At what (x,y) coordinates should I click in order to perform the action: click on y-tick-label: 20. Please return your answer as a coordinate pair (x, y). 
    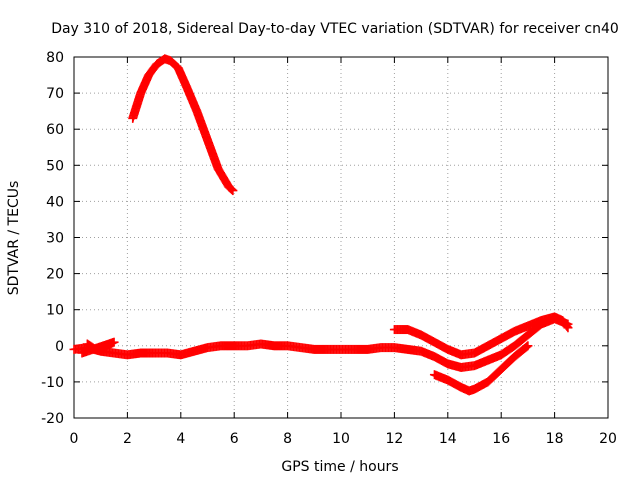
    Looking at the image, I should click on (55, 275).